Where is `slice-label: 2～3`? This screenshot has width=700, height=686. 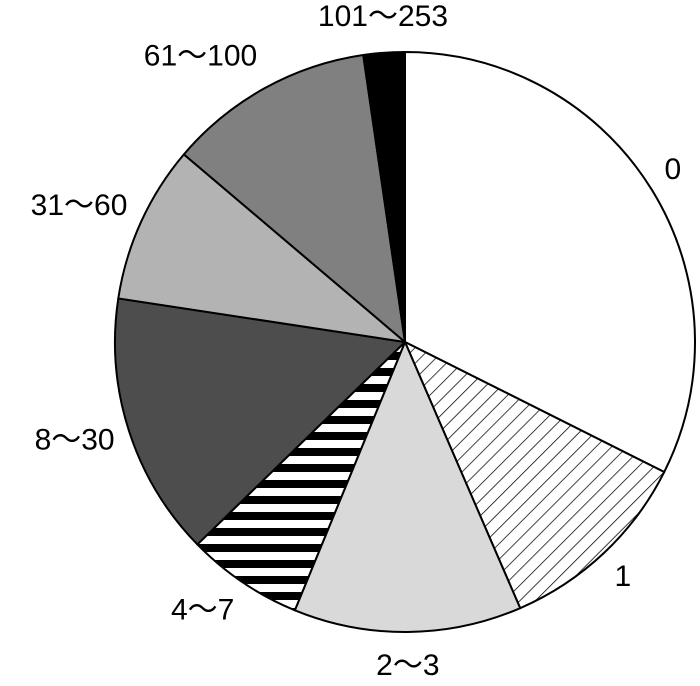
slice-label: 2～3 is located at coordinates (407, 665).